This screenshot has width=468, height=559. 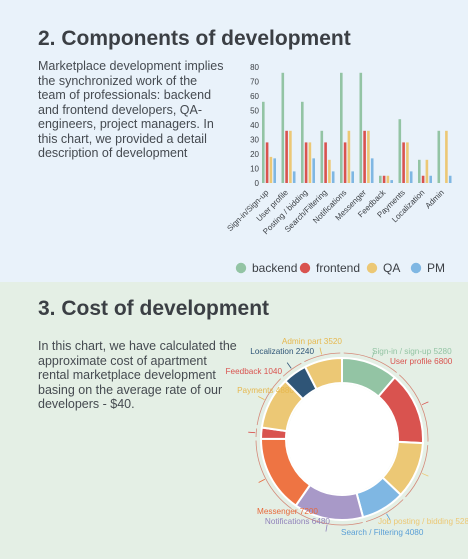 I want to click on legend-marker-frontend, so click(x=305, y=268).